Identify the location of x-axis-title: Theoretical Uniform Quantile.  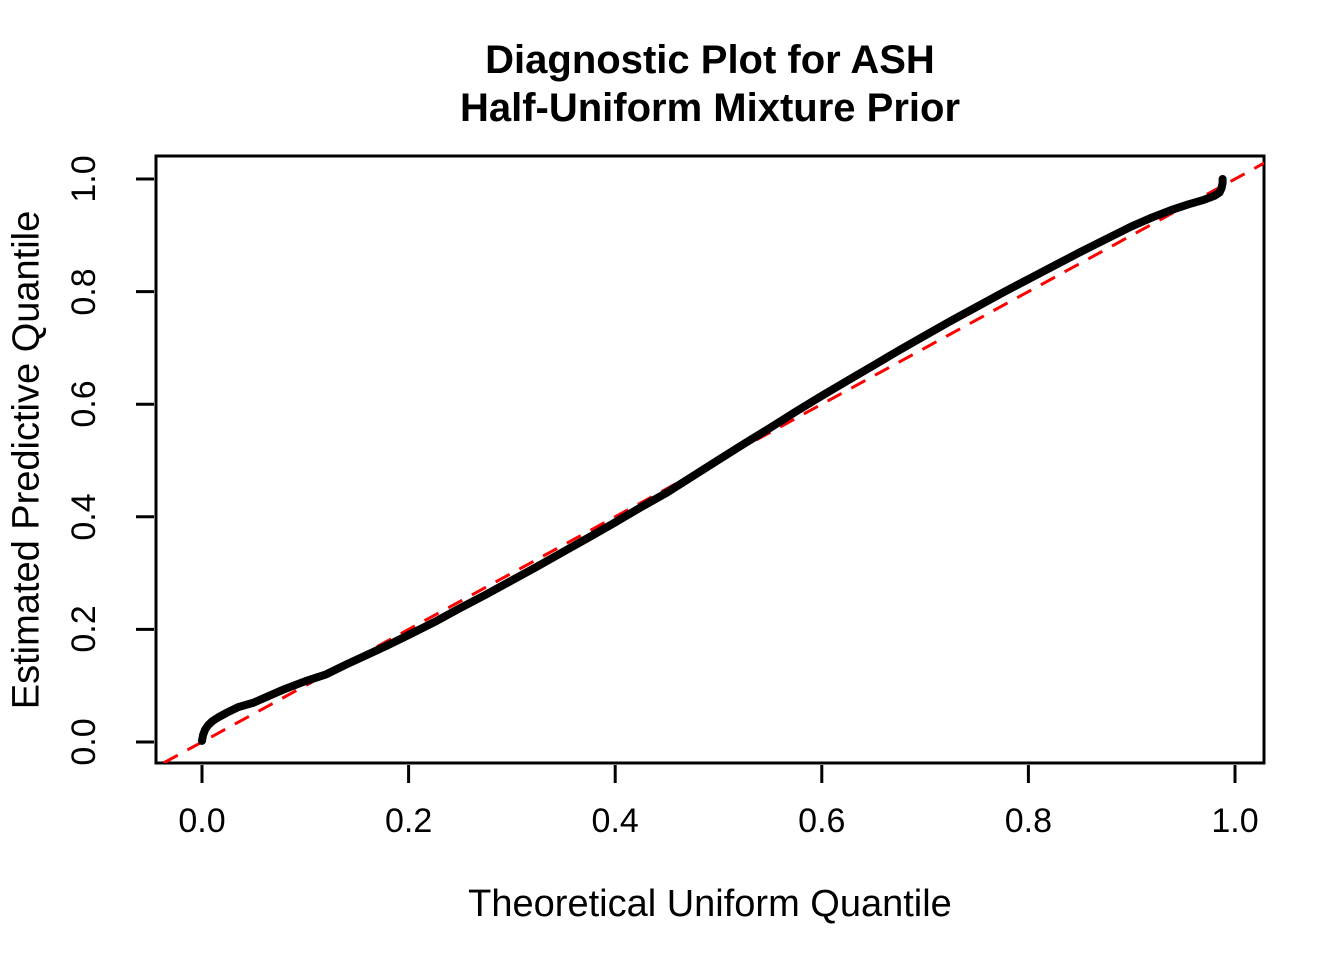
(710, 904).